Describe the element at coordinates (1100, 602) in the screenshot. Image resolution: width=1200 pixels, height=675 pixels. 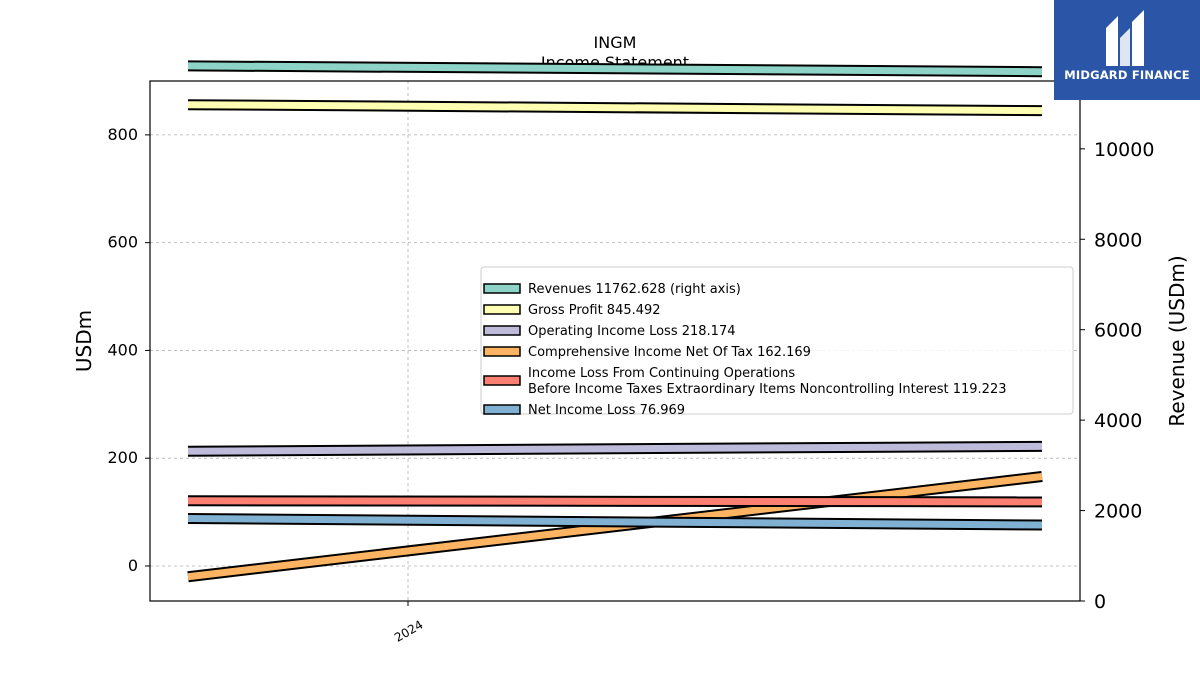
I see `right-tick-label: 0` at that location.